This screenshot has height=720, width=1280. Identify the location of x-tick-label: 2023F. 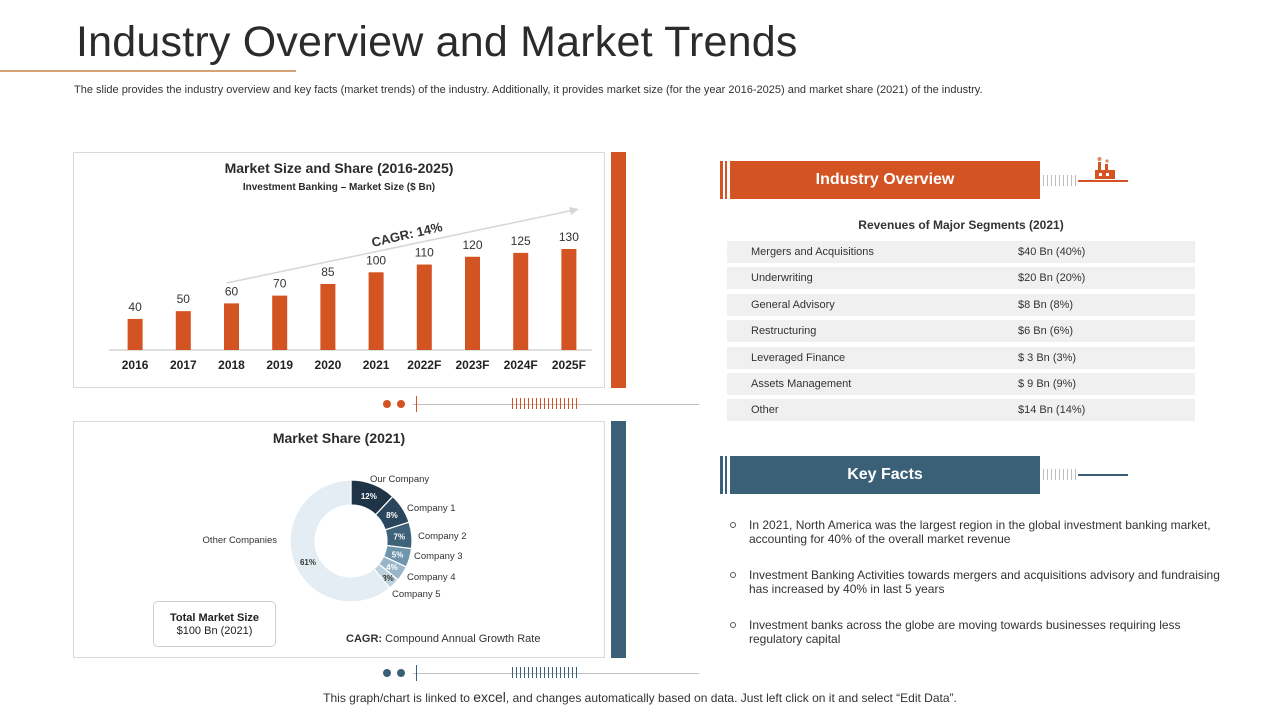
(472, 365).